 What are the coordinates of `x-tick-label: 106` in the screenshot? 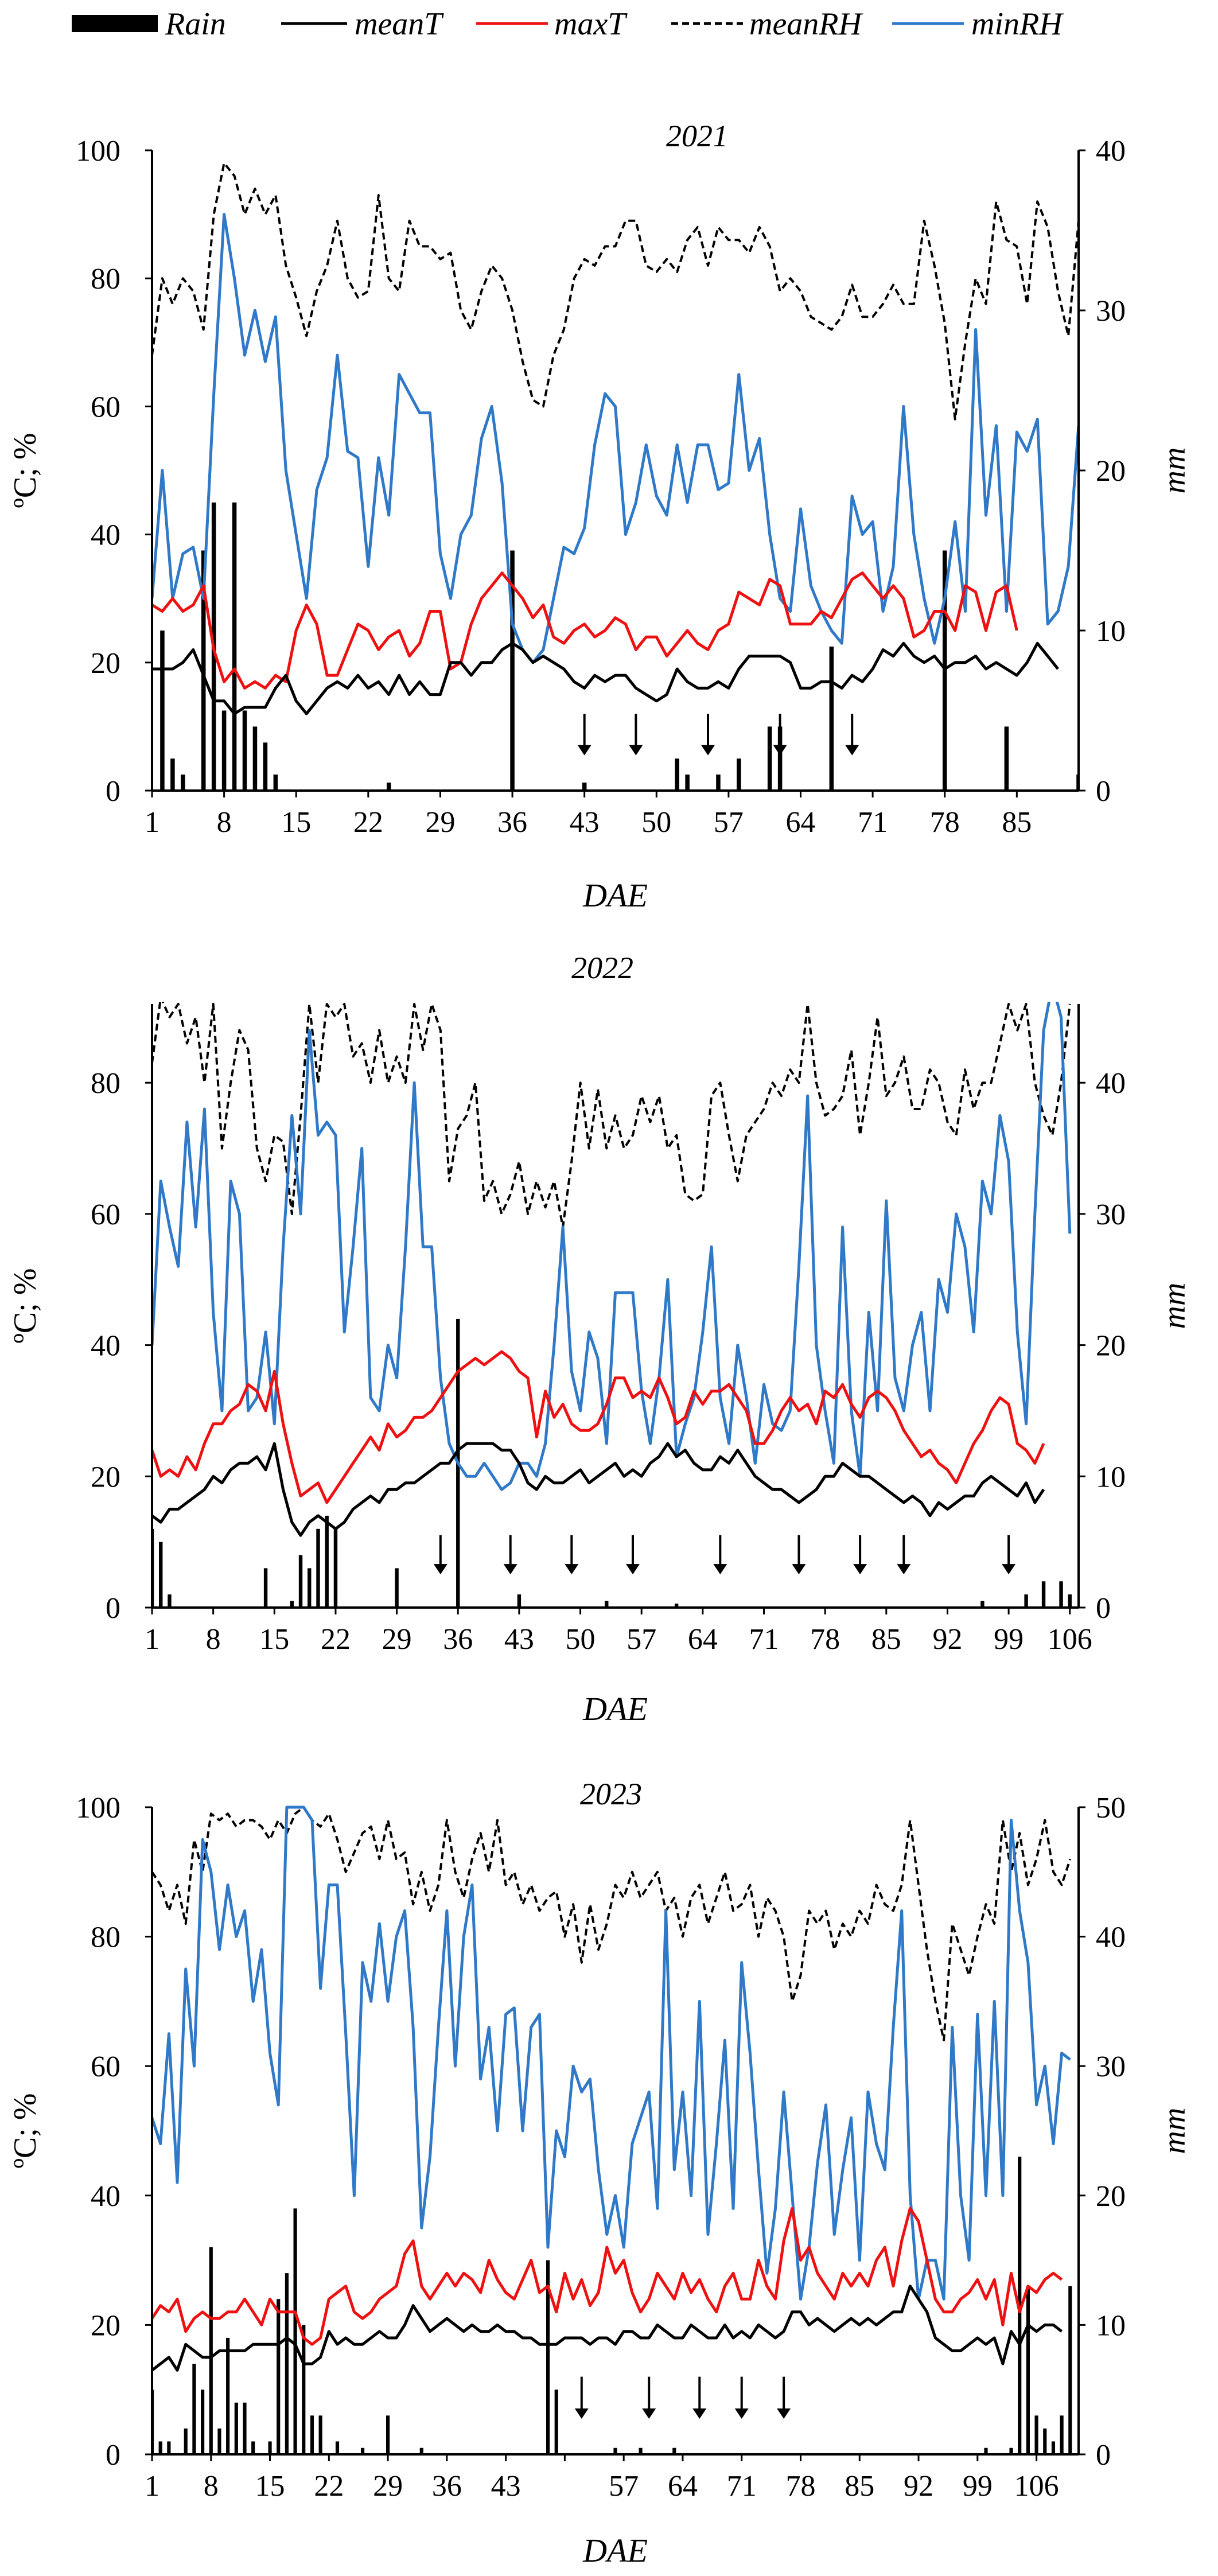 It's located at (1036, 2486).